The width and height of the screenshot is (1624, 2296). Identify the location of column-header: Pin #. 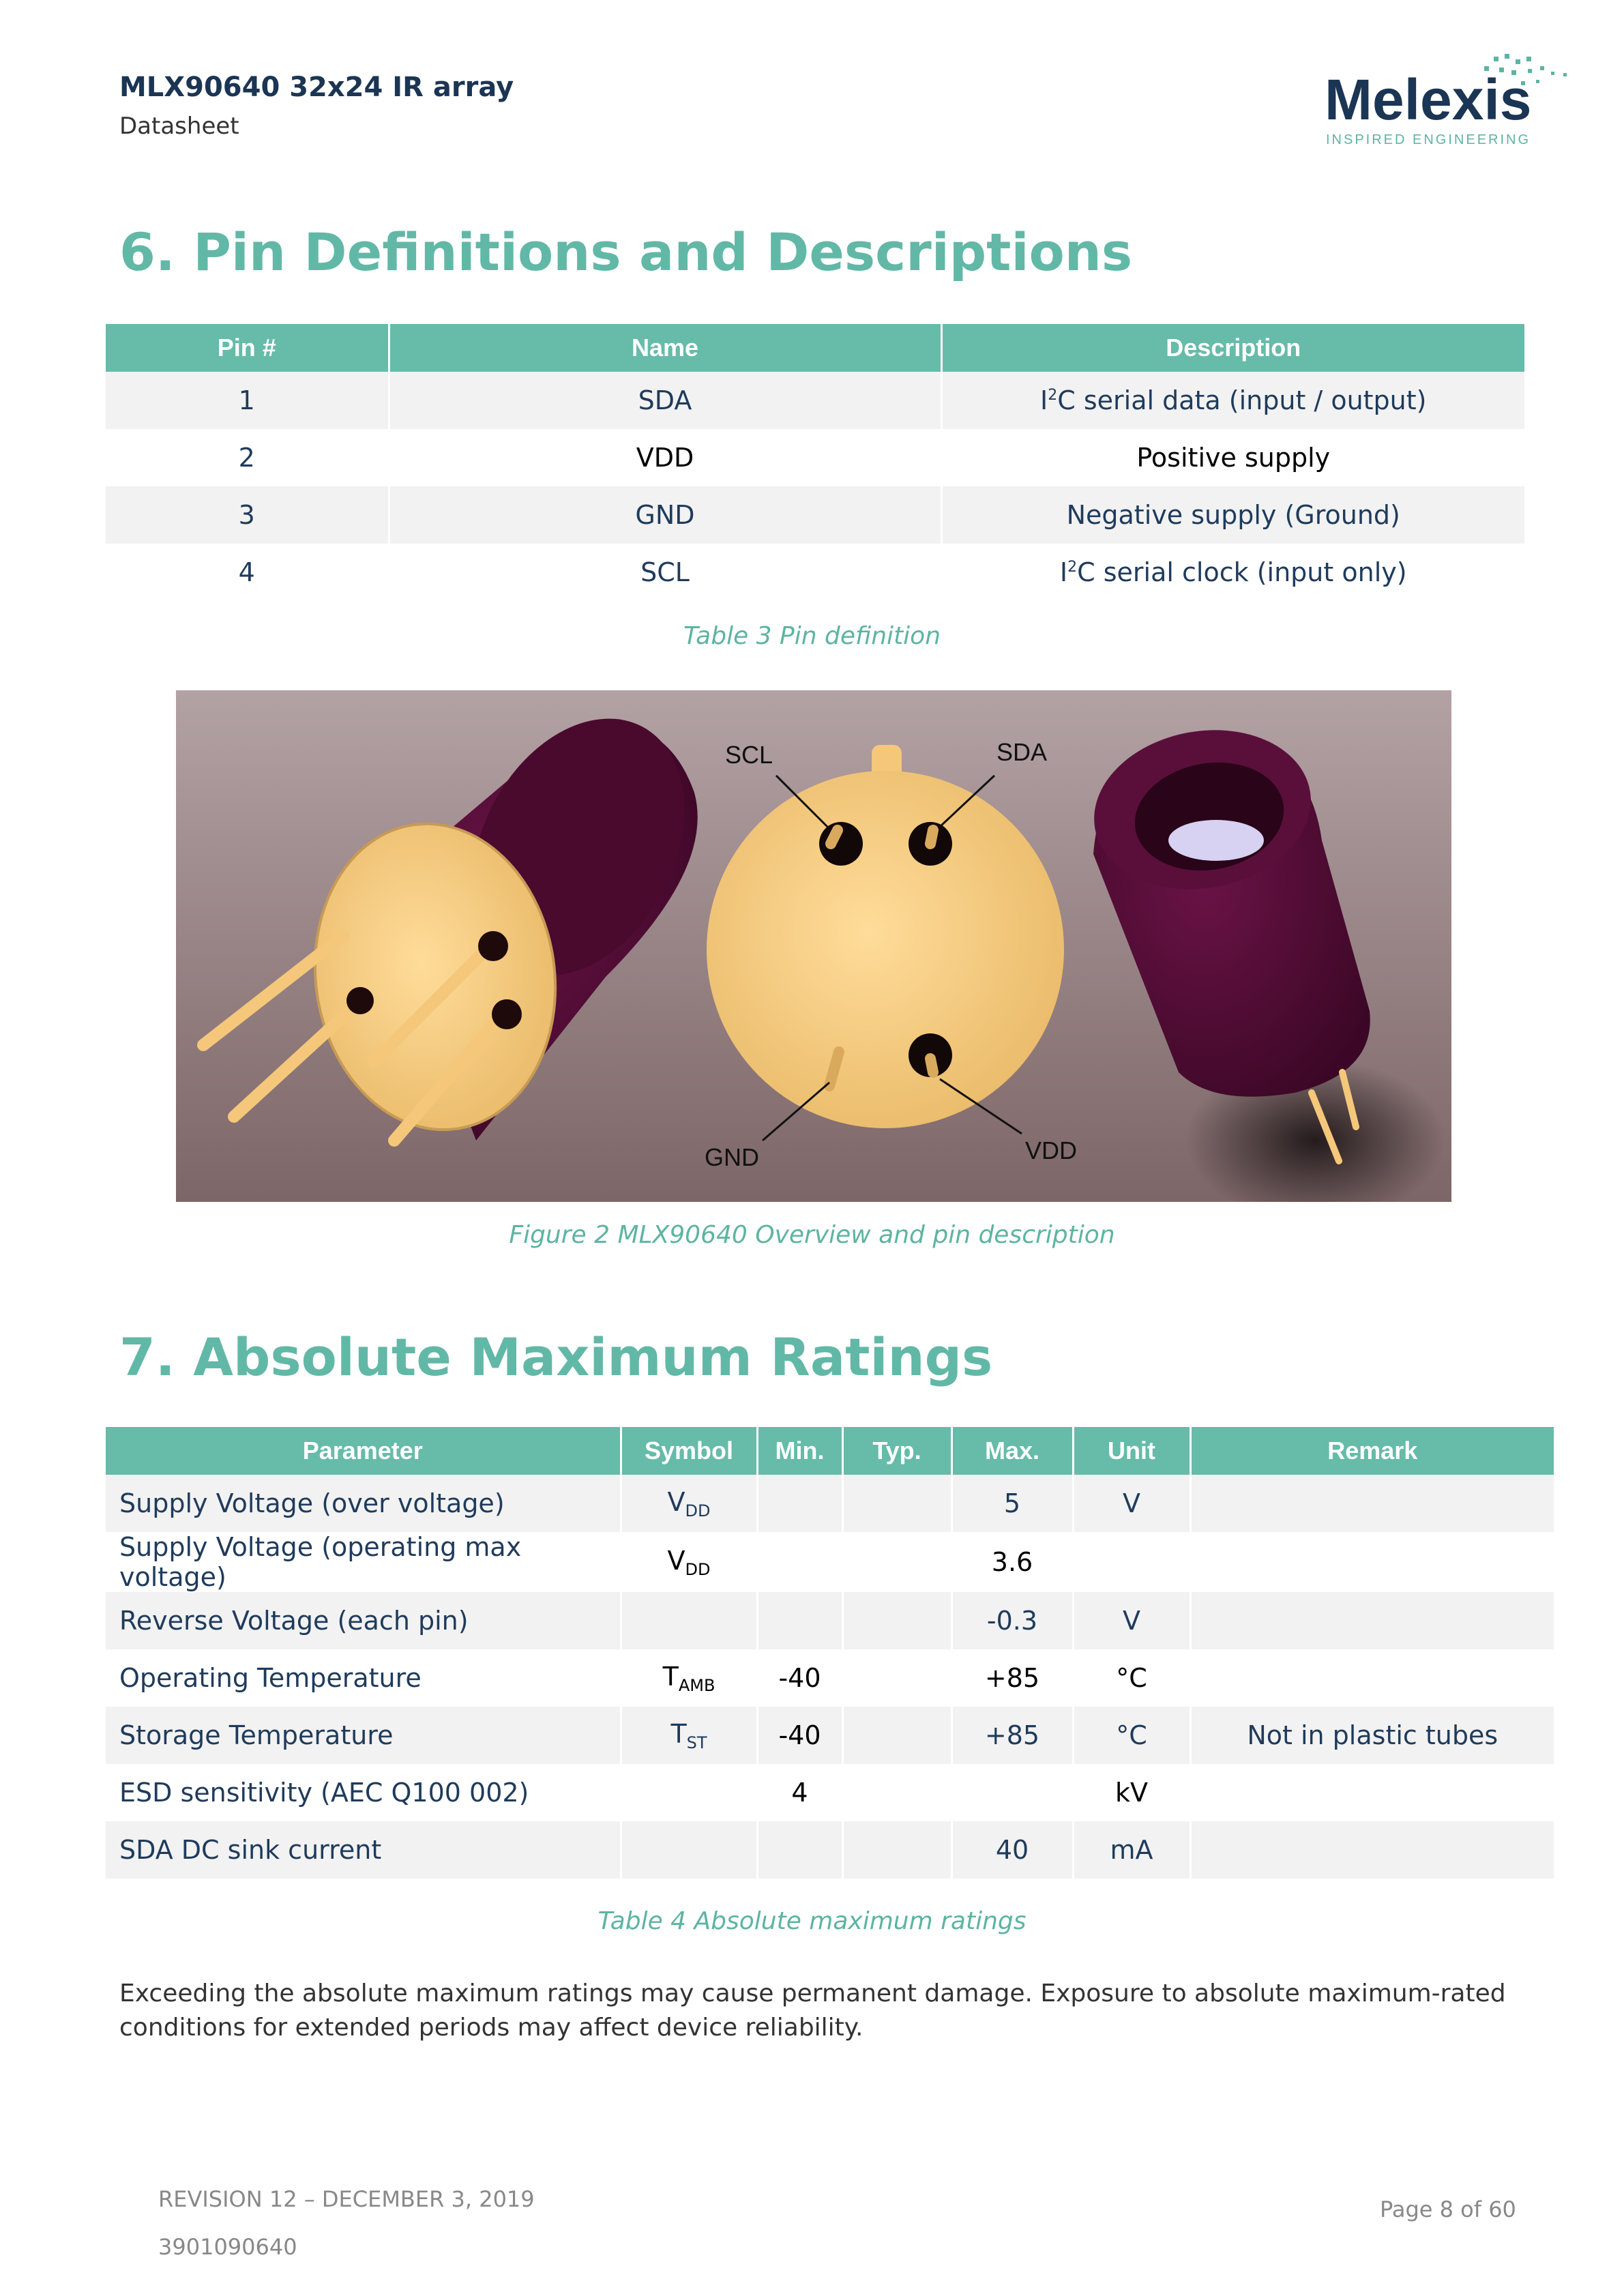
(247, 348).